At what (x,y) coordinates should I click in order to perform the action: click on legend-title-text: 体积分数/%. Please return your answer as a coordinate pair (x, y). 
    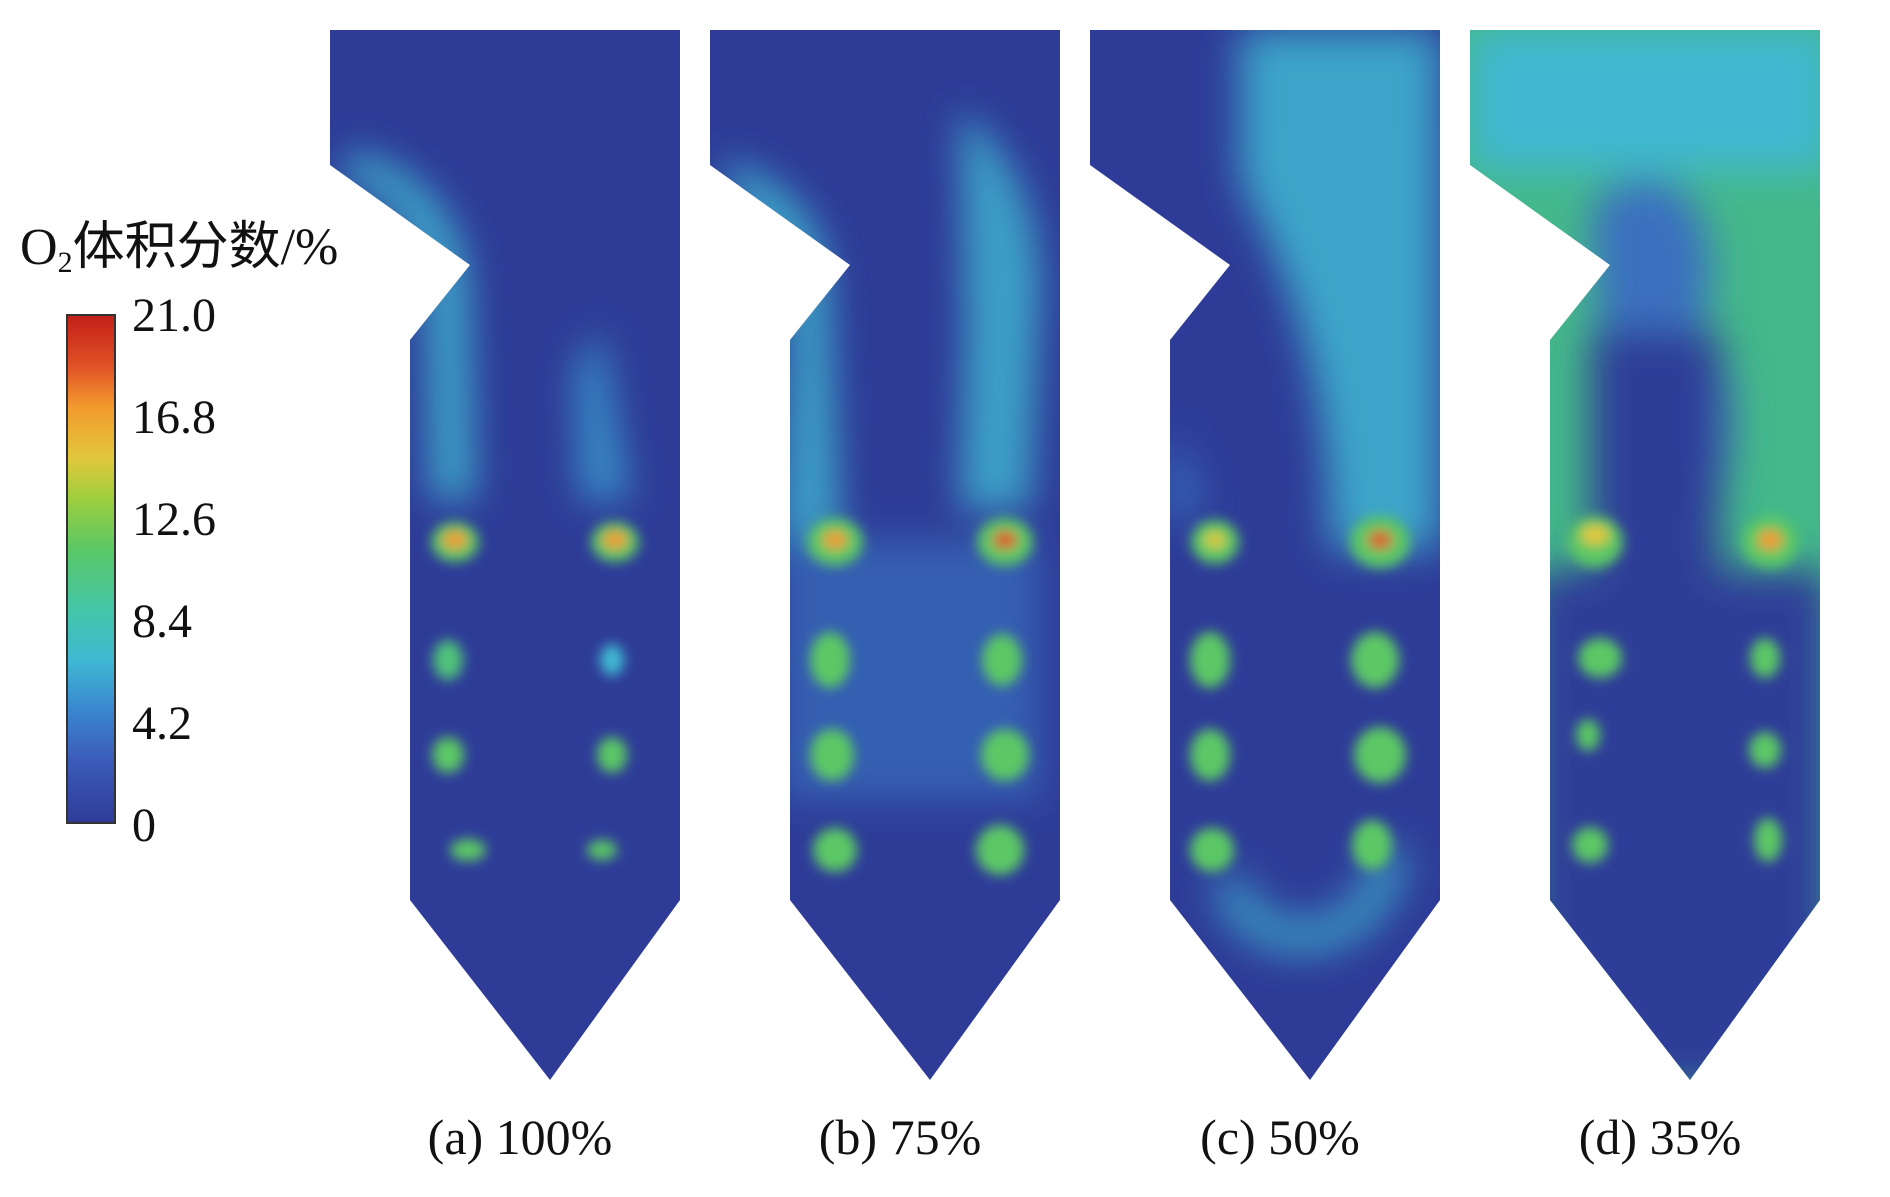
    Looking at the image, I should click on (205, 247).